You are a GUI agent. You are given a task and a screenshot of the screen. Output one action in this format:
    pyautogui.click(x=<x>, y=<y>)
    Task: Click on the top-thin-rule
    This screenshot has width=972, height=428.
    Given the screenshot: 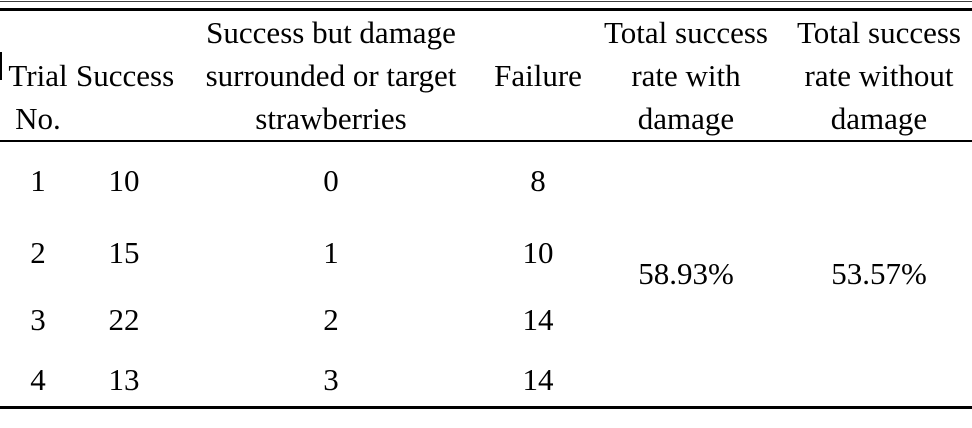 What is the action you would take?
    pyautogui.click(x=486, y=1)
    